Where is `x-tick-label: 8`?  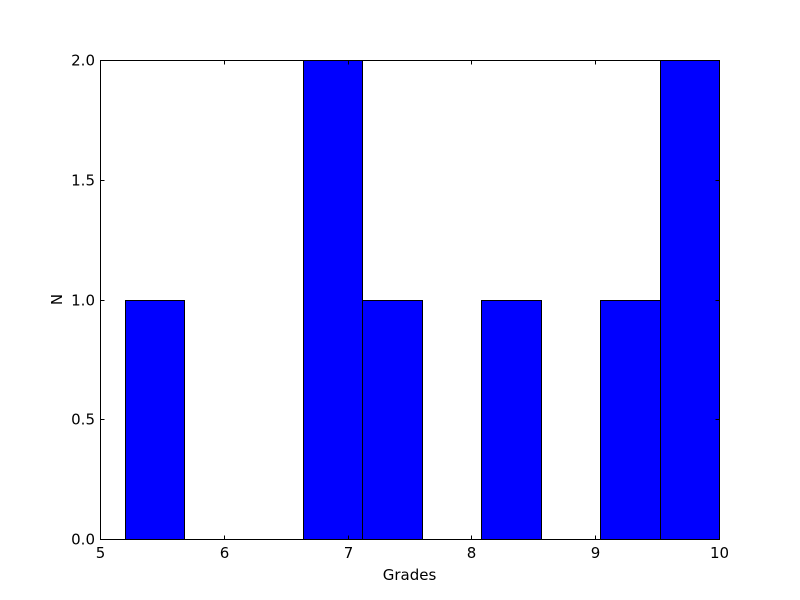
x-tick-label: 8 is located at coordinates (472, 553).